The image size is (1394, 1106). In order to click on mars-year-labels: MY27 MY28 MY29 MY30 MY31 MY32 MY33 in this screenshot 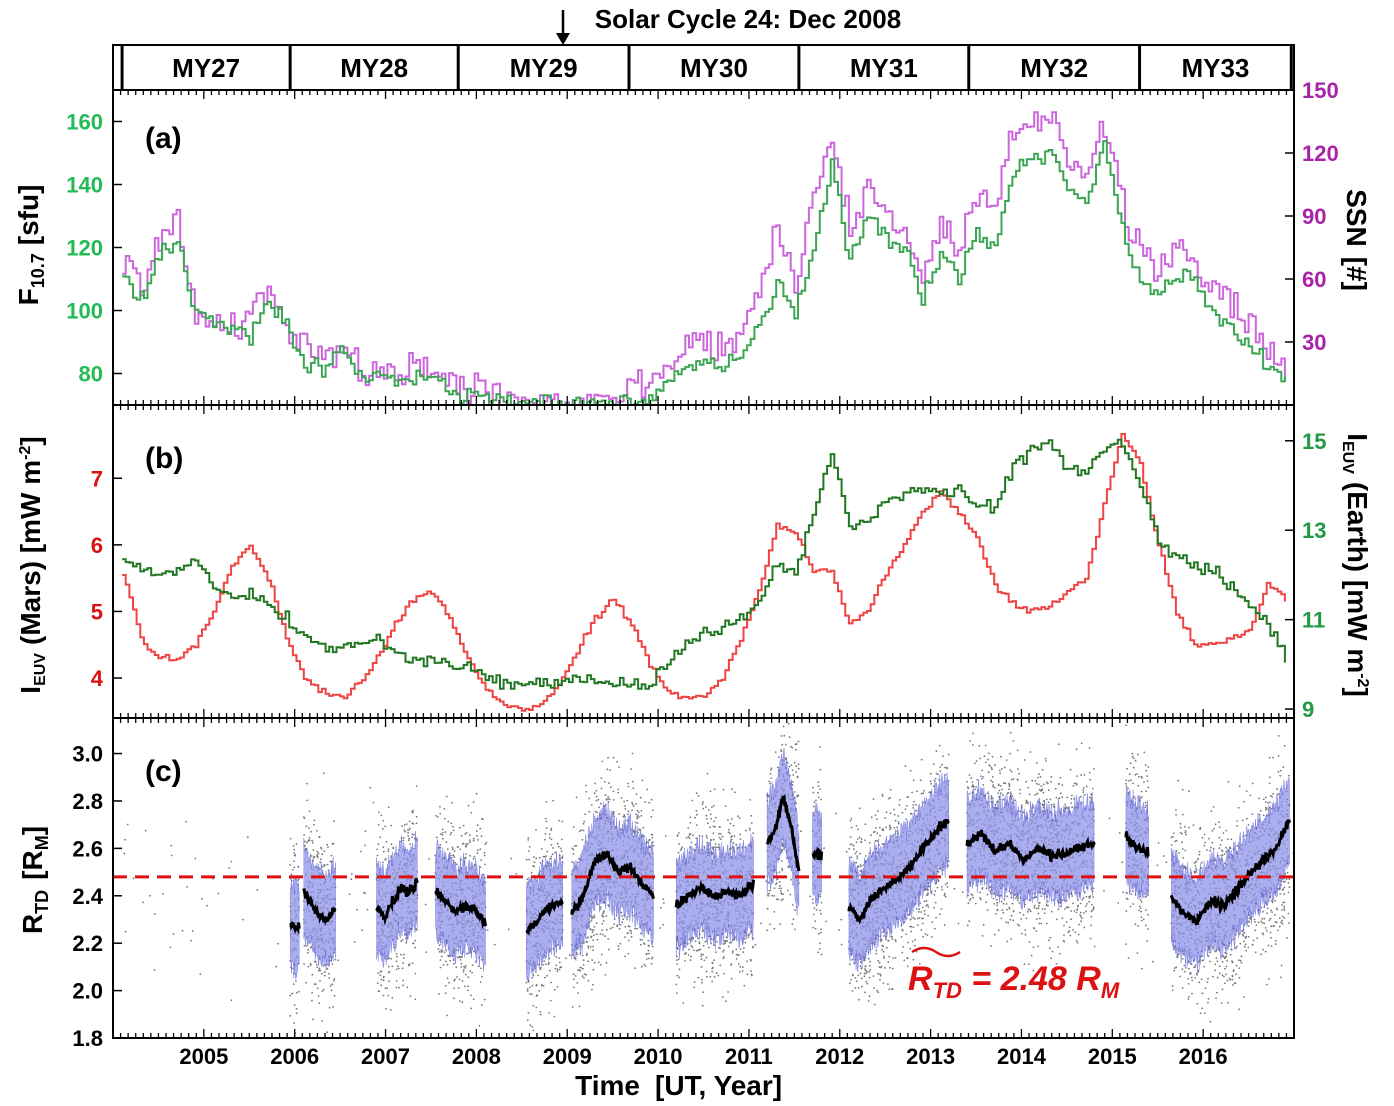, I will do `click(706, 67)`.